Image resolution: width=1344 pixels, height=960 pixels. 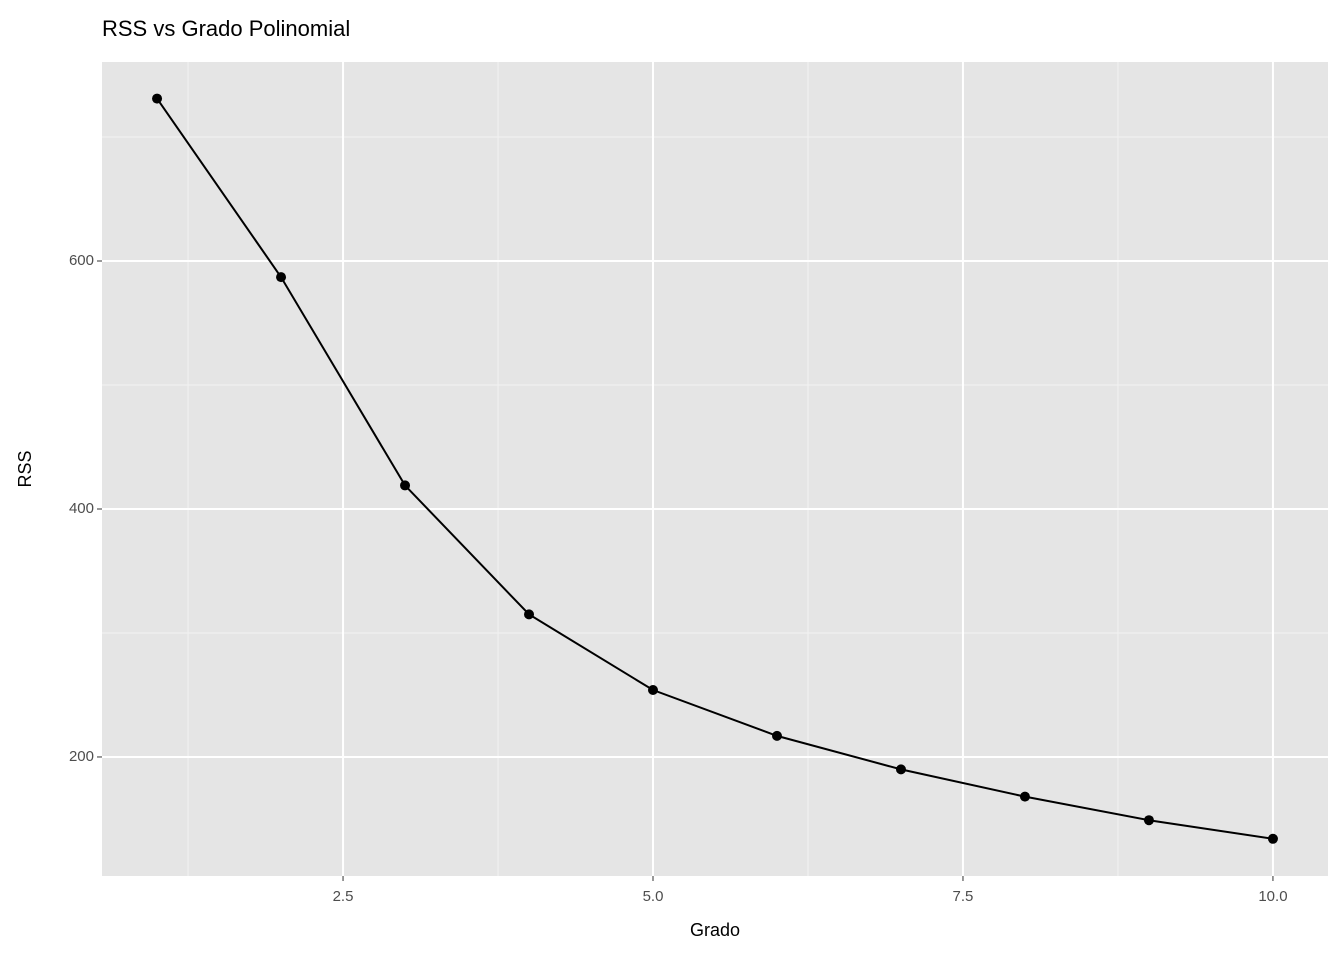 I want to click on y-tick-label: 200, so click(x=81, y=756).